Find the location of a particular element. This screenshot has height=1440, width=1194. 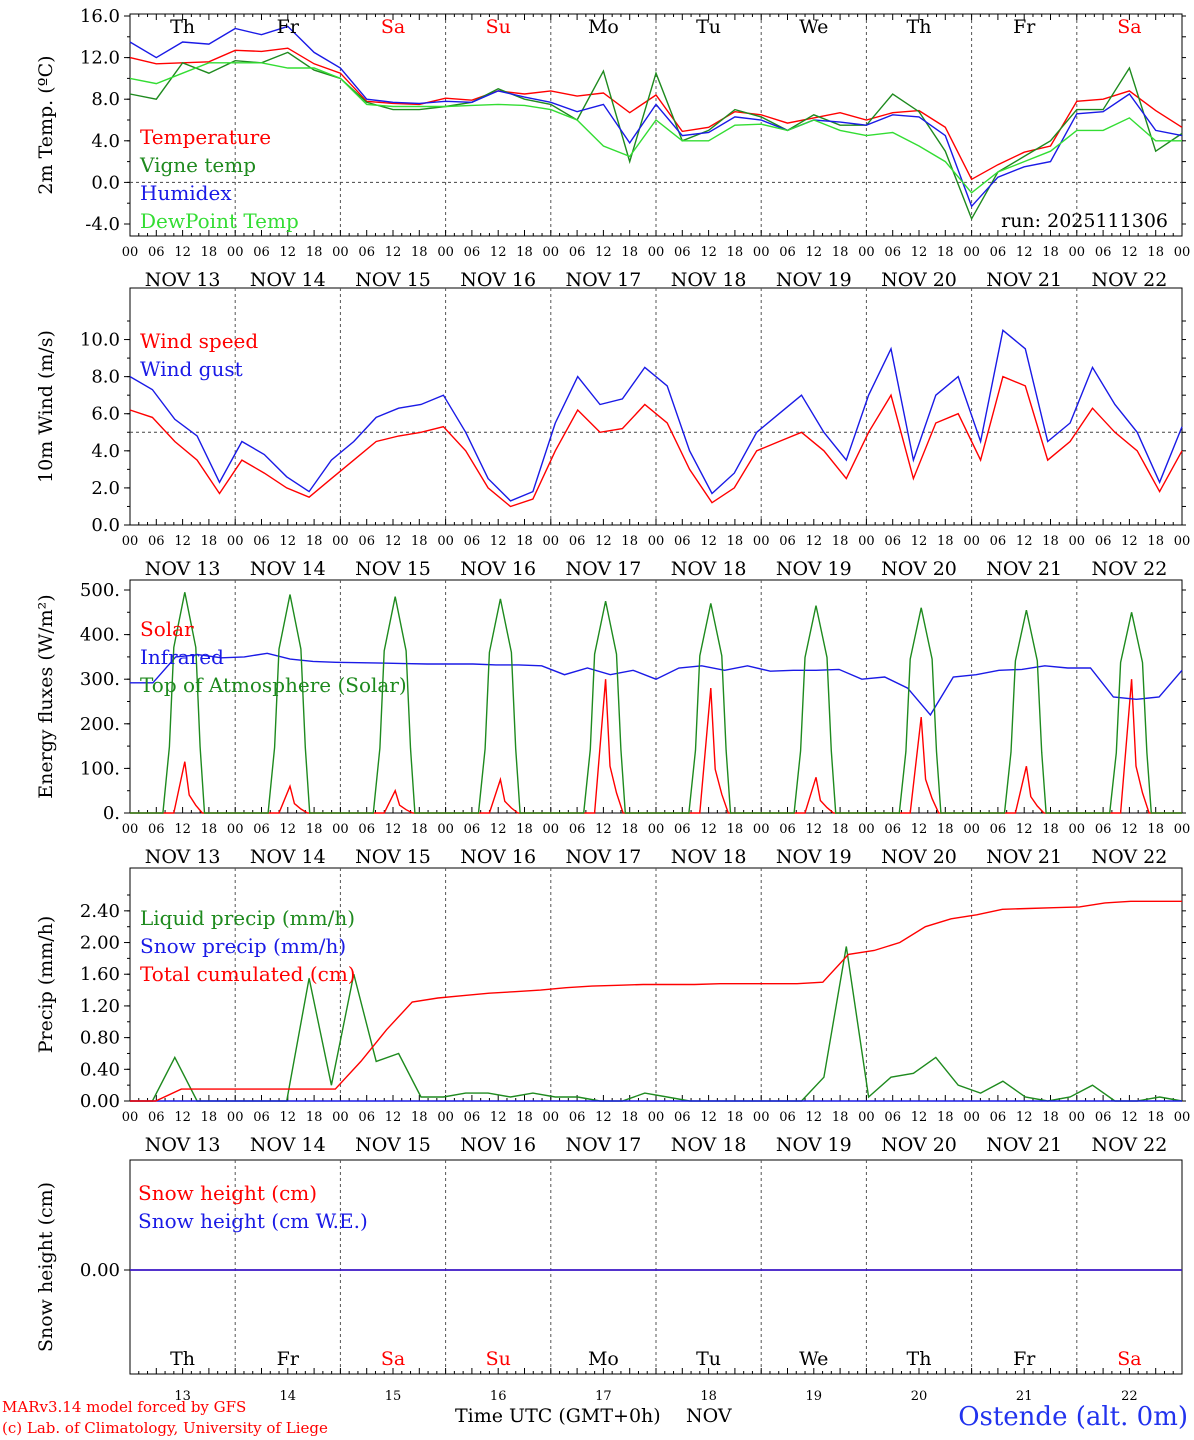

temp-date-label: NOV 20 is located at coordinates (919, 280).